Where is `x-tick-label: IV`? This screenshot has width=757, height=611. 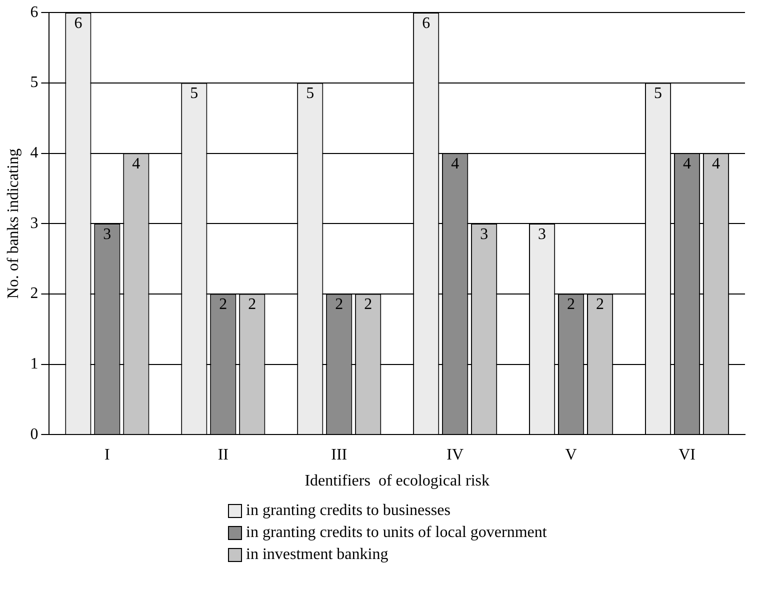 x-tick-label: IV is located at coordinates (455, 455).